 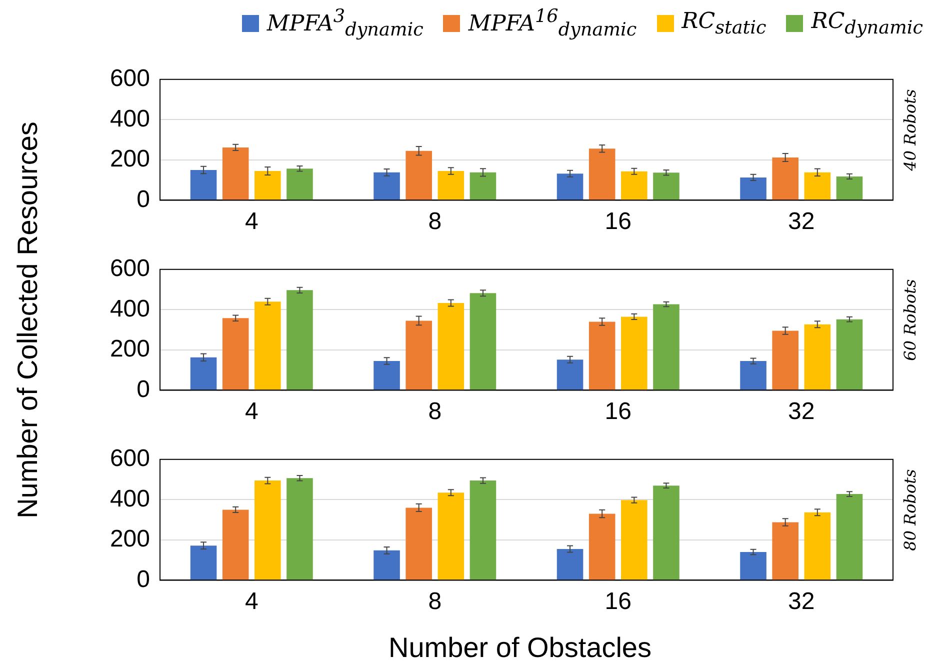 What do you see at coordinates (724, 23) in the screenshot?
I see `legend-label: RC$_{static}$` at bounding box center [724, 23].